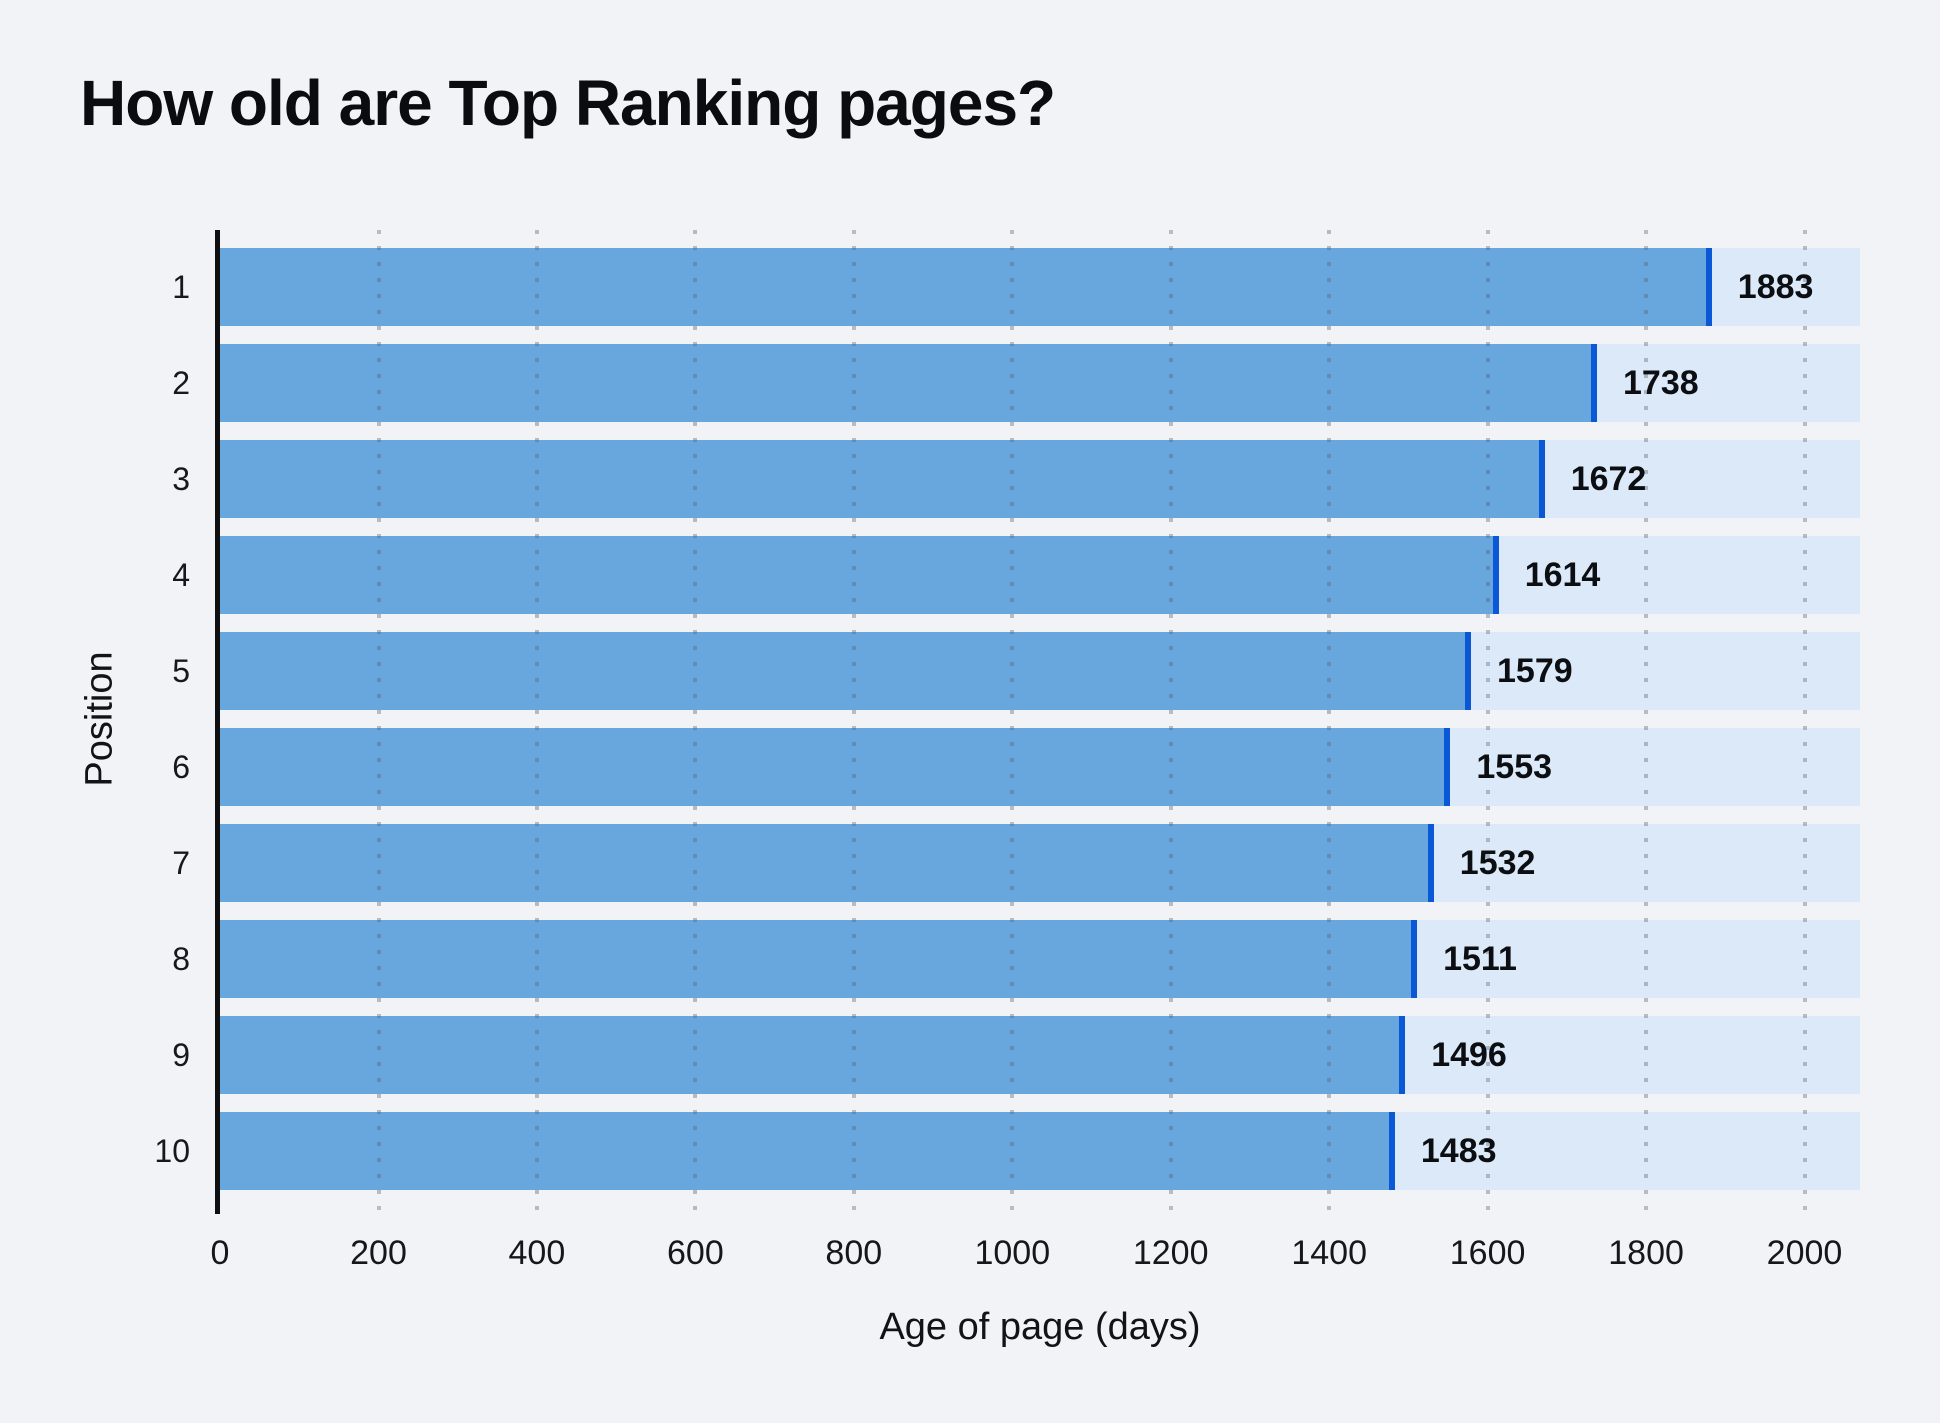  Describe the element at coordinates (1804, 1253) in the screenshot. I see `x-tick-label: 2000` at that location.